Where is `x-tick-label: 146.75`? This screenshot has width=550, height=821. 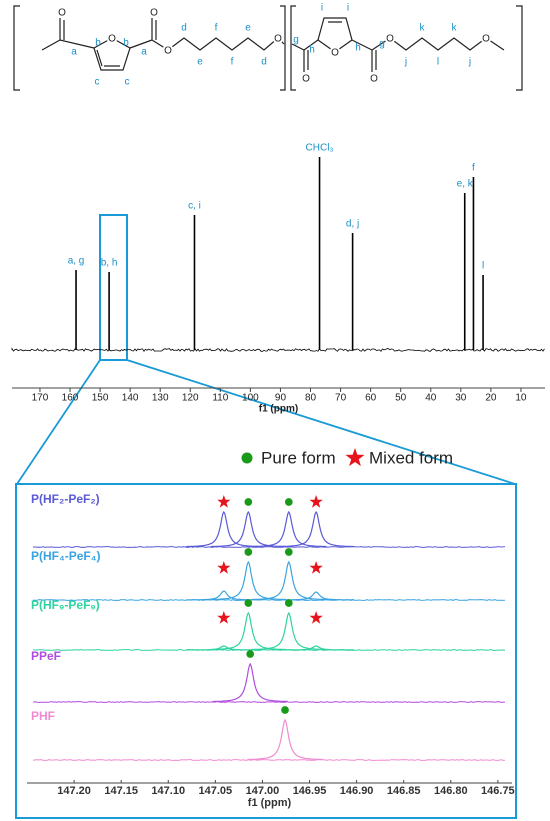 x-tick-label: 146.75 is located at coordinates (498, 791).